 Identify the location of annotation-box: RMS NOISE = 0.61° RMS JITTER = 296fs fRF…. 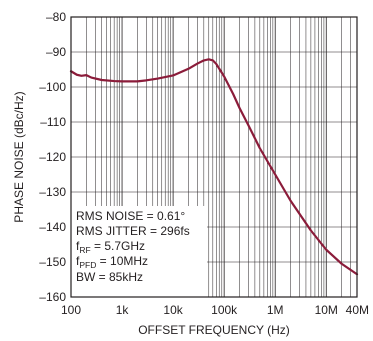
(139, 251).